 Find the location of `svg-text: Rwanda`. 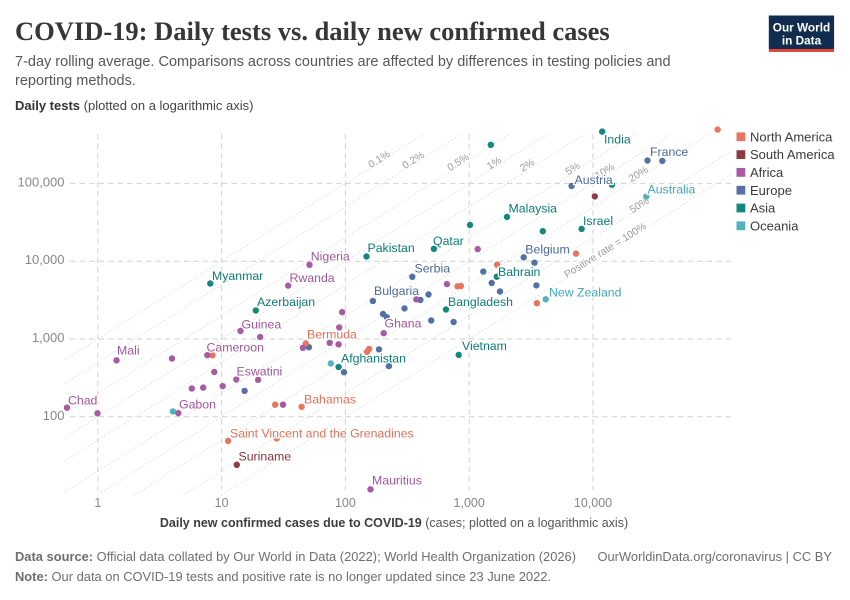

svg-text: Rwanda is located at coordinates (312, 278).